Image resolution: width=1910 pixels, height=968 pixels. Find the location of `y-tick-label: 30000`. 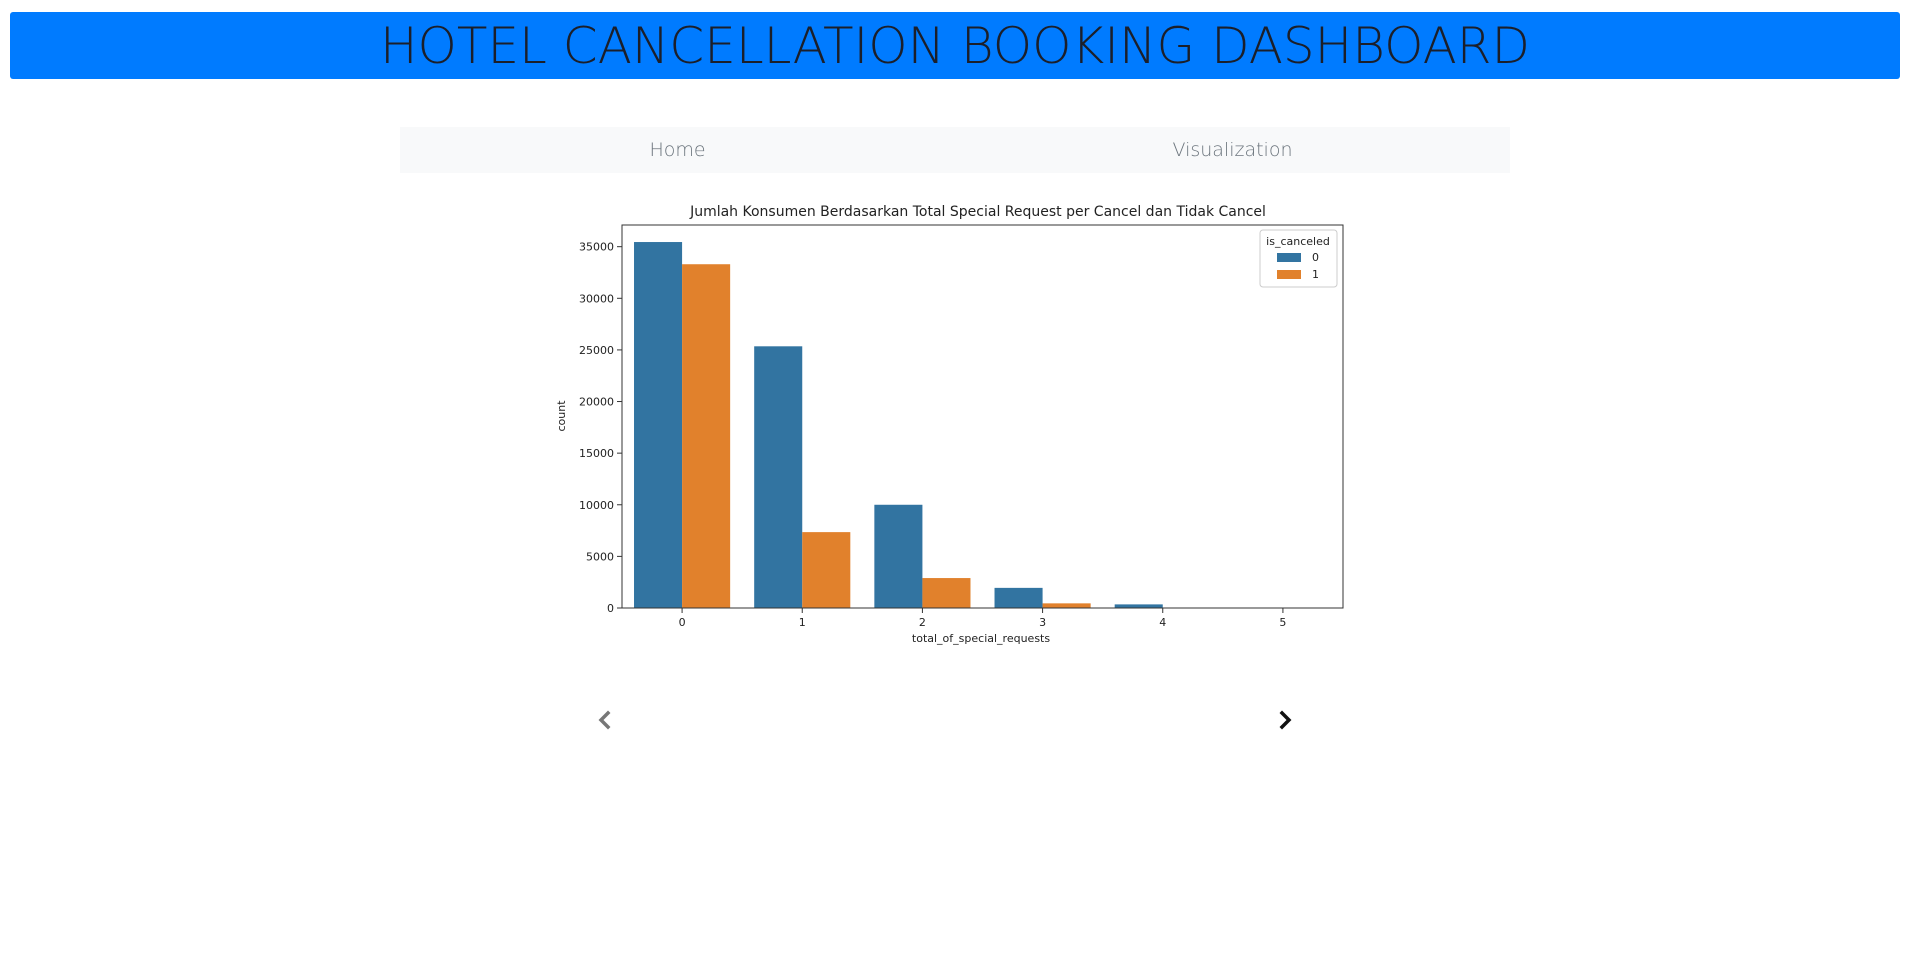

y-tick-label: 30000 is located at coordinates (596, 298).